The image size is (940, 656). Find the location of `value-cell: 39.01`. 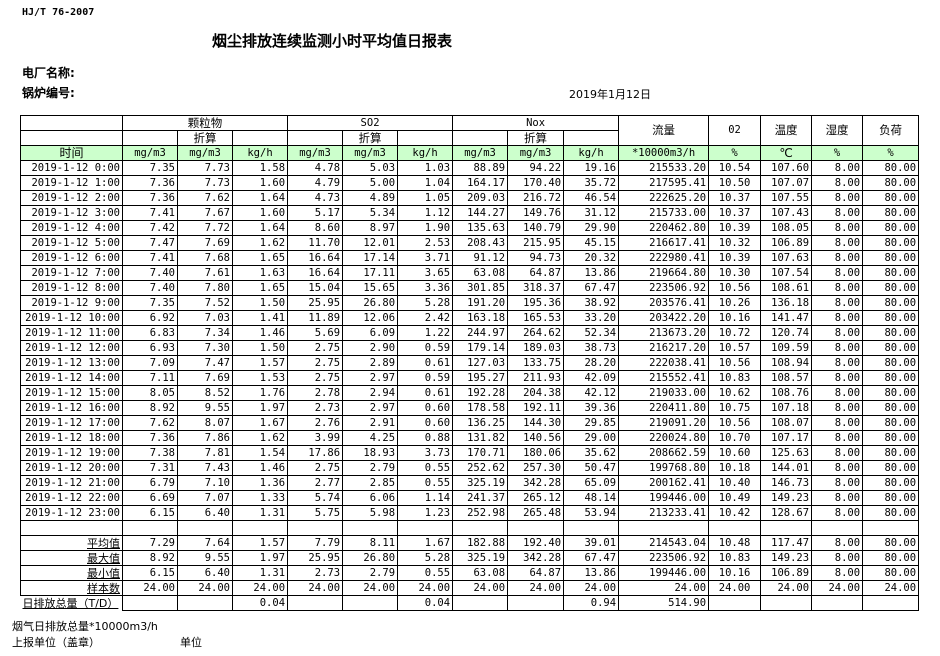

value-cell: 39.01 is located at coordinates (591, 543).